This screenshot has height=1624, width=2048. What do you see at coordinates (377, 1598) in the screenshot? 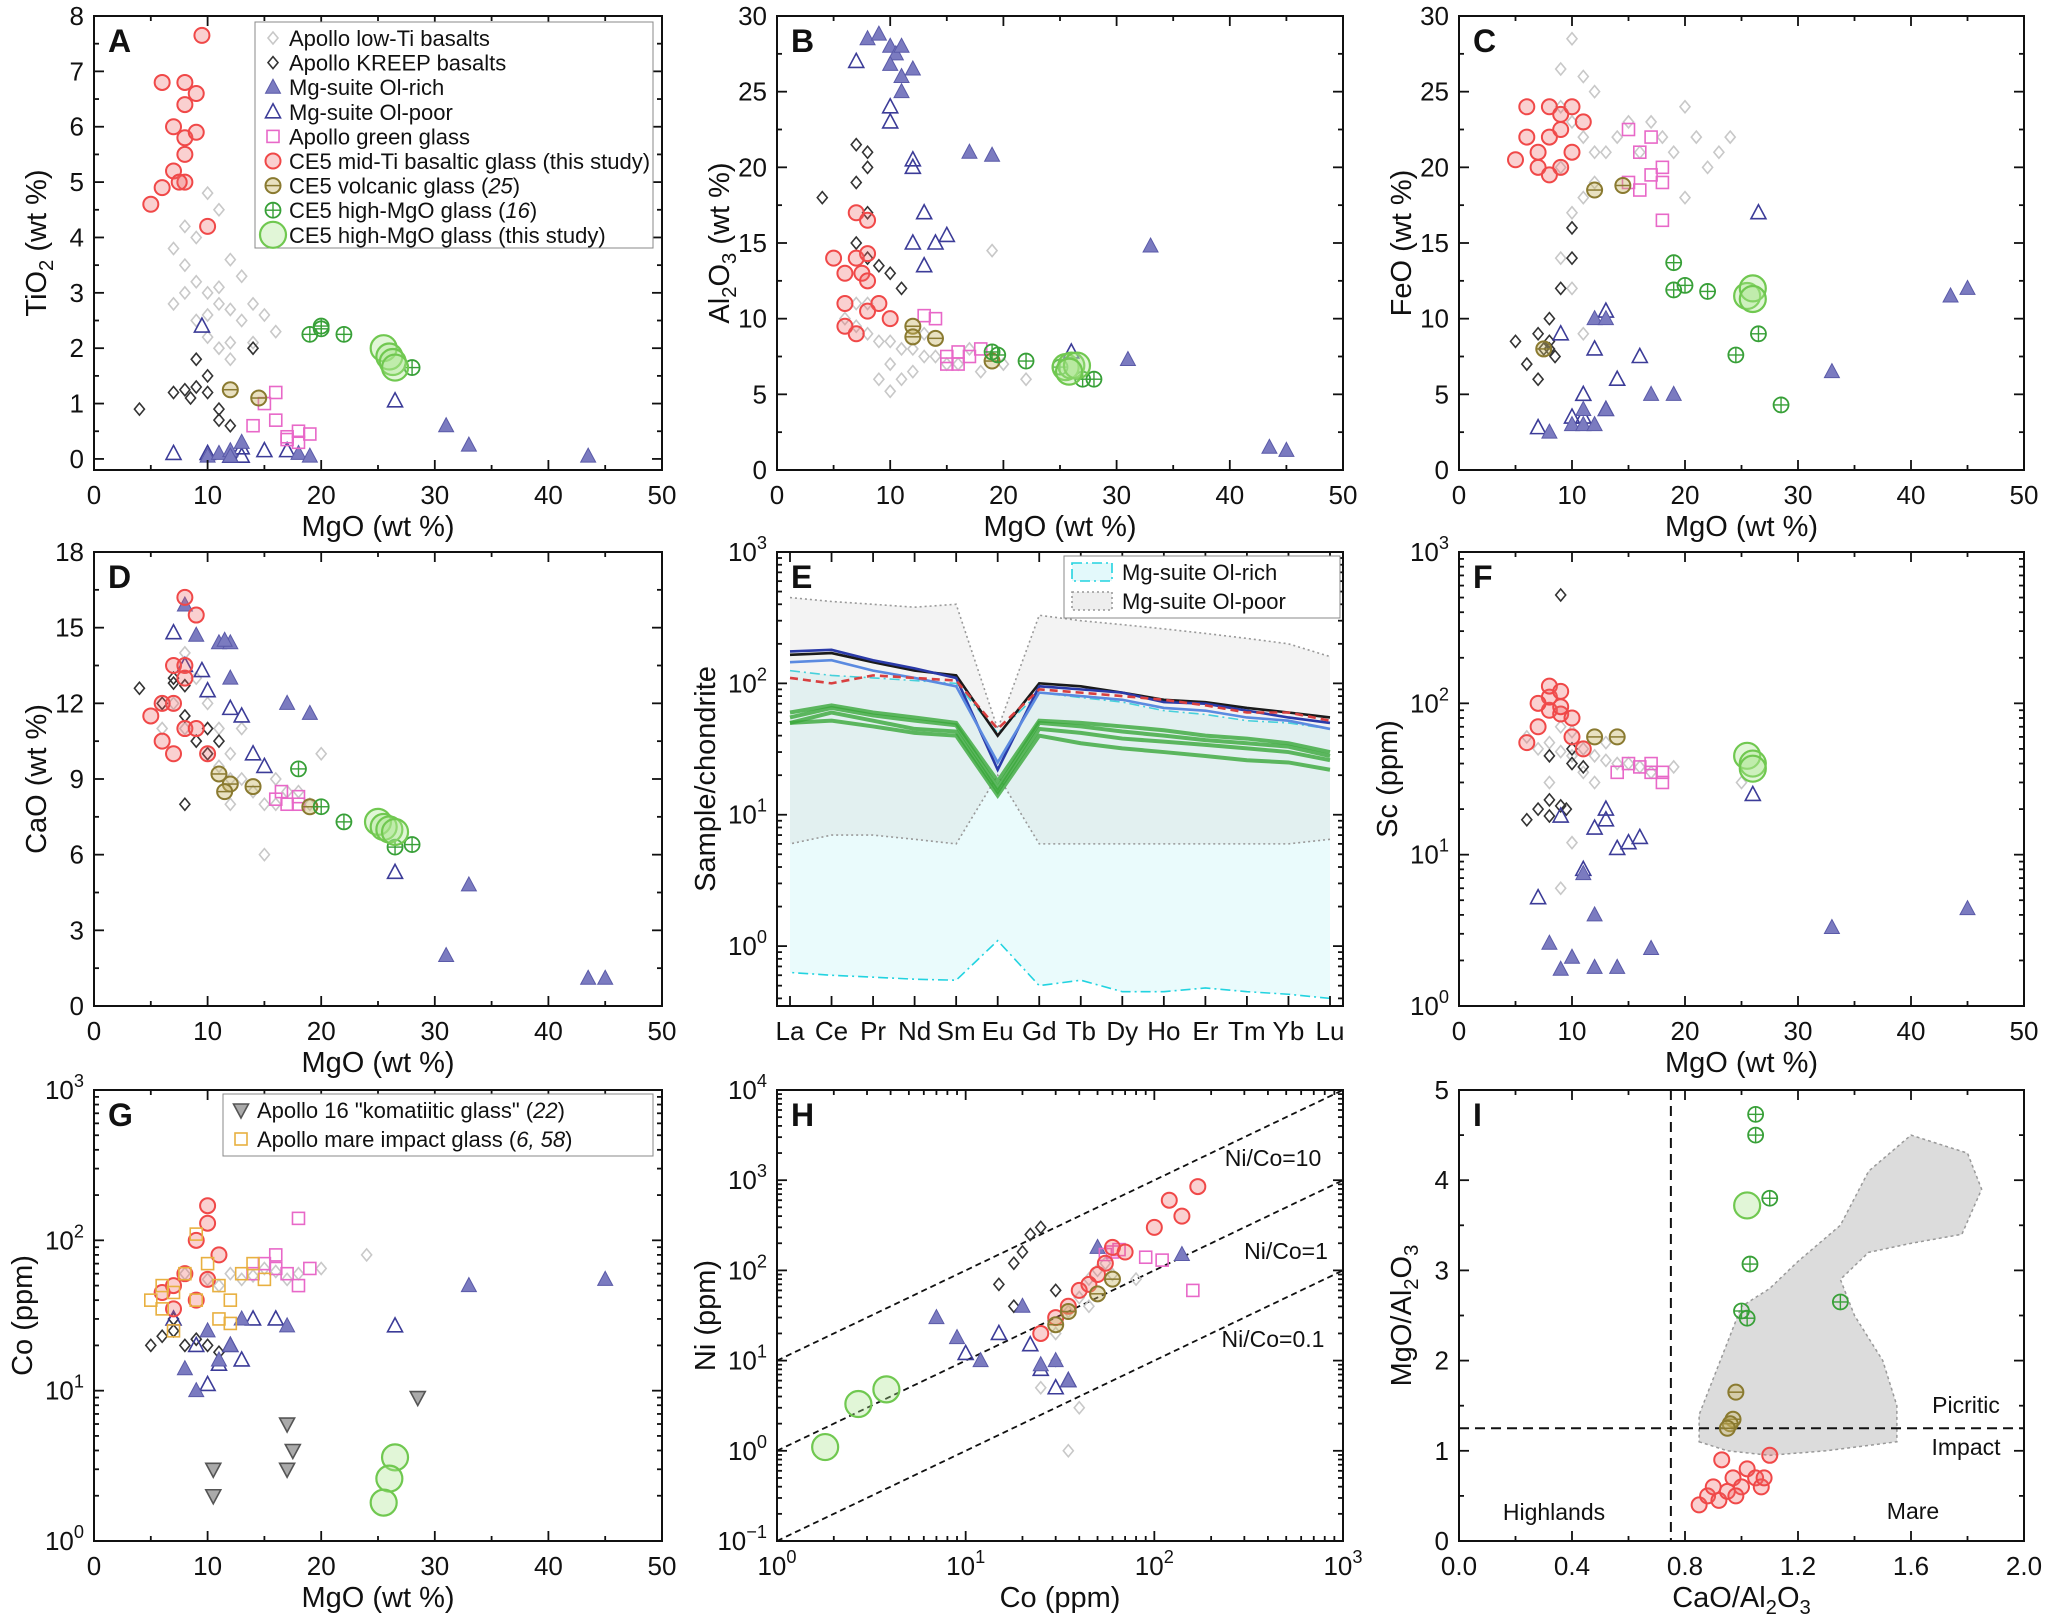
I see `x-axis-title: MgO (wt %)` at bounding box center [377, 1598].